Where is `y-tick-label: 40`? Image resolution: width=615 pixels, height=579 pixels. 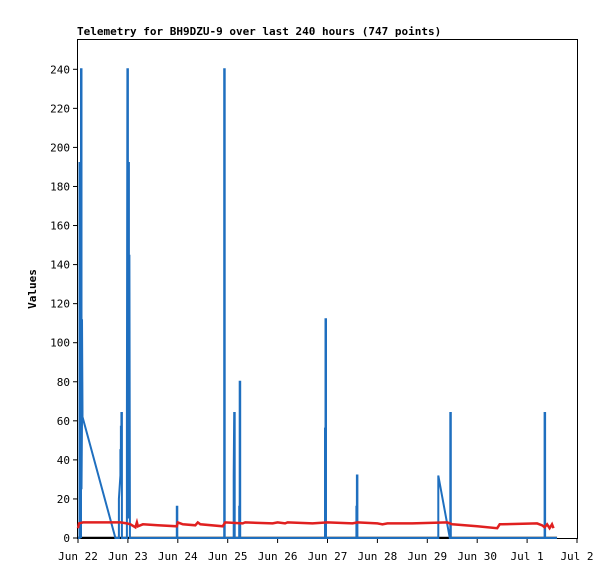 y-tick-label: 40 is located at coordinates (63, 460).